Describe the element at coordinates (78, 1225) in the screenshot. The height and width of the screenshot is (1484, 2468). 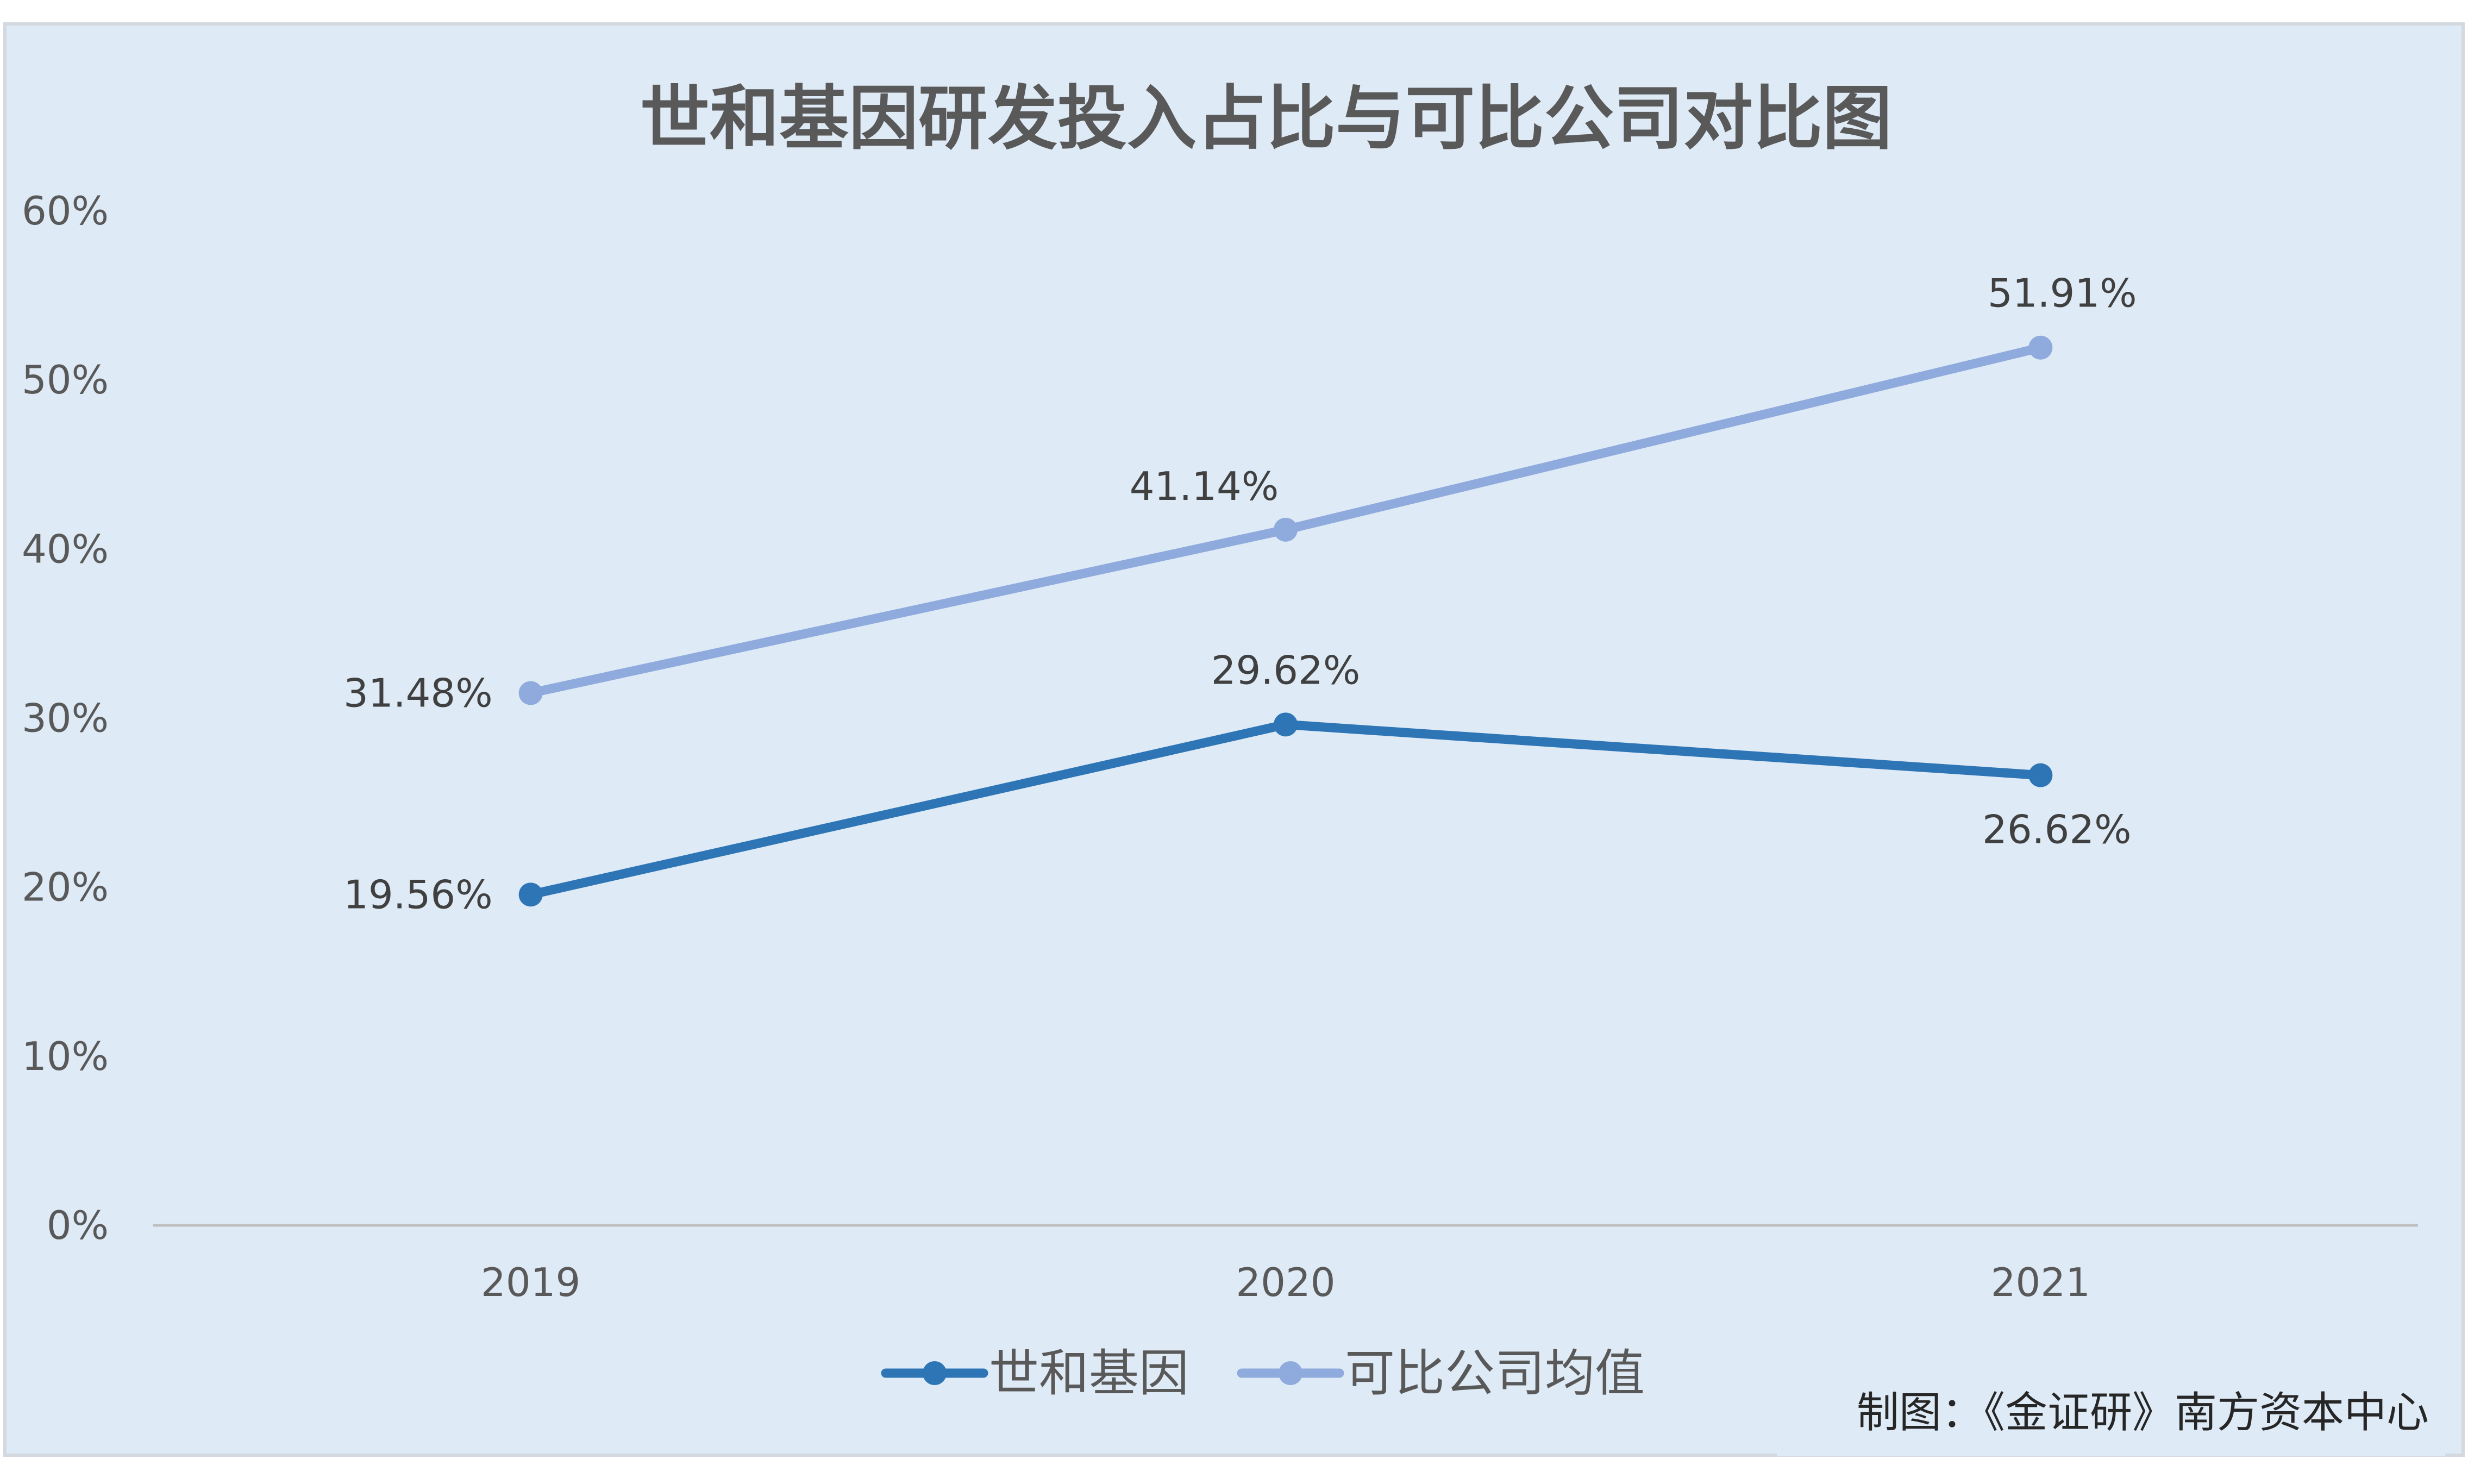
I see `y-tick-label: 0%` at that location.